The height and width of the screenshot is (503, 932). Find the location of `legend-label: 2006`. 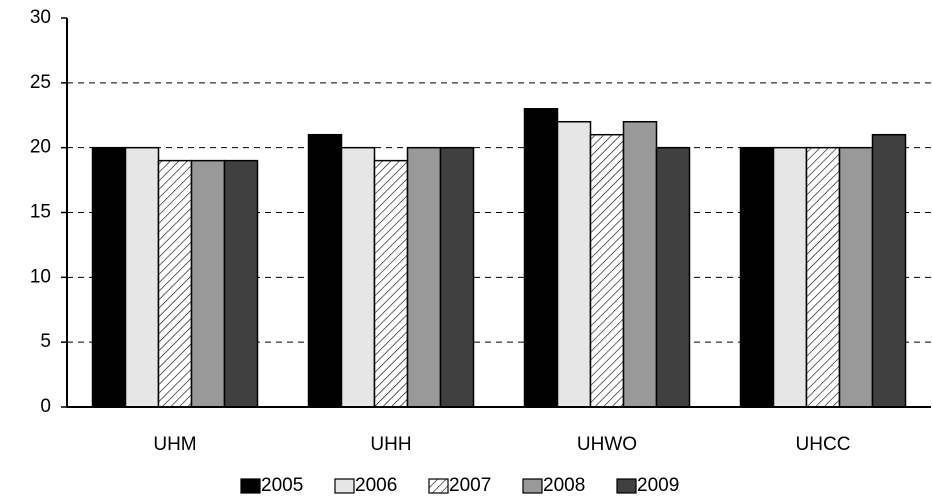

legend-label: 2006 is located at coordinates (376, 485).